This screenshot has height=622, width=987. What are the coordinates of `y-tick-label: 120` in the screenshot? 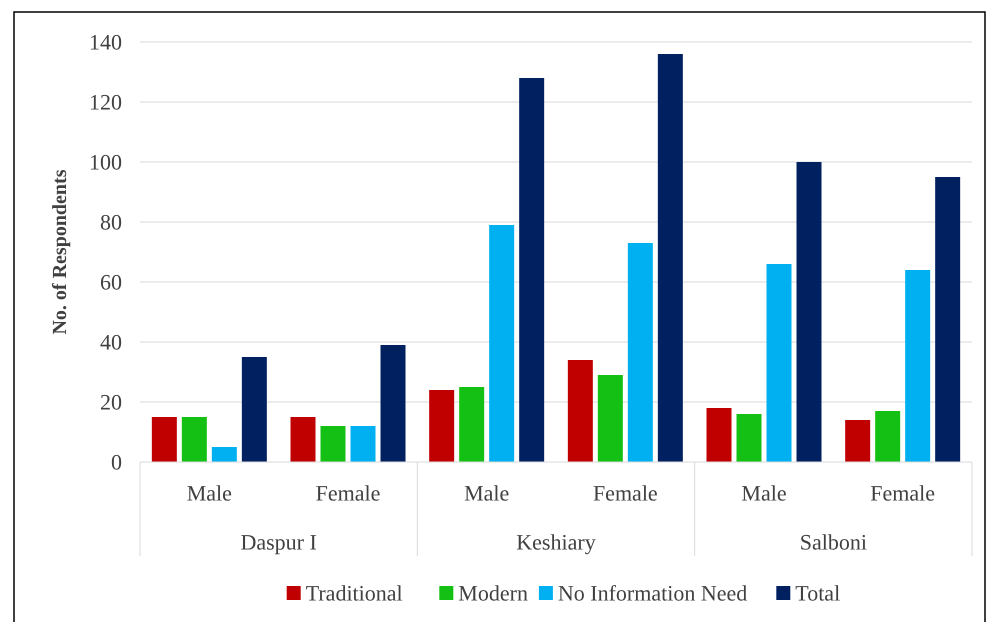 It's located at (105, 102).